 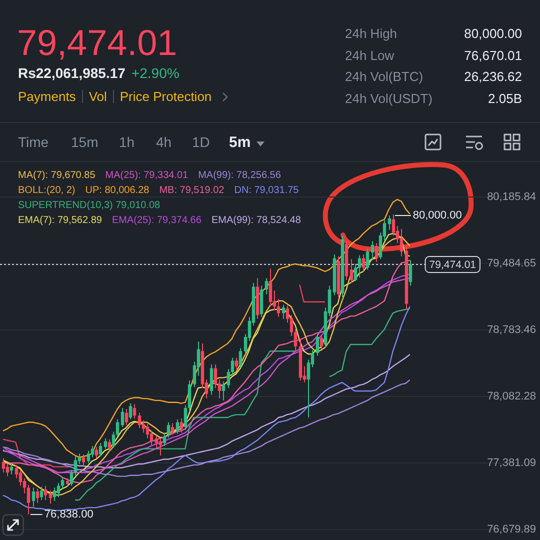 I want to click on text: Rs22,061,985.17, so click(x=72, y=73).